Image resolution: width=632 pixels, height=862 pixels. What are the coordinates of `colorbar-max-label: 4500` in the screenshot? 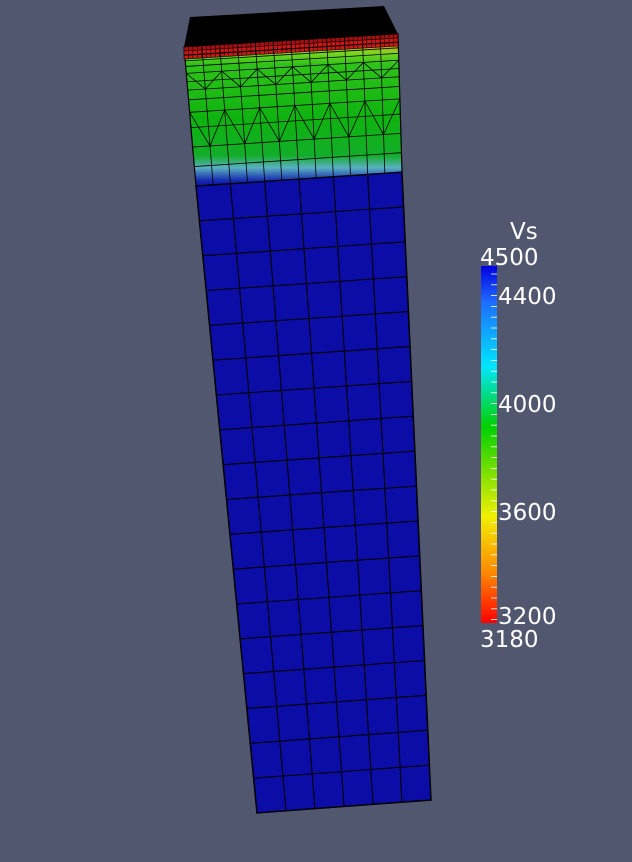 It's located at (509, 258).